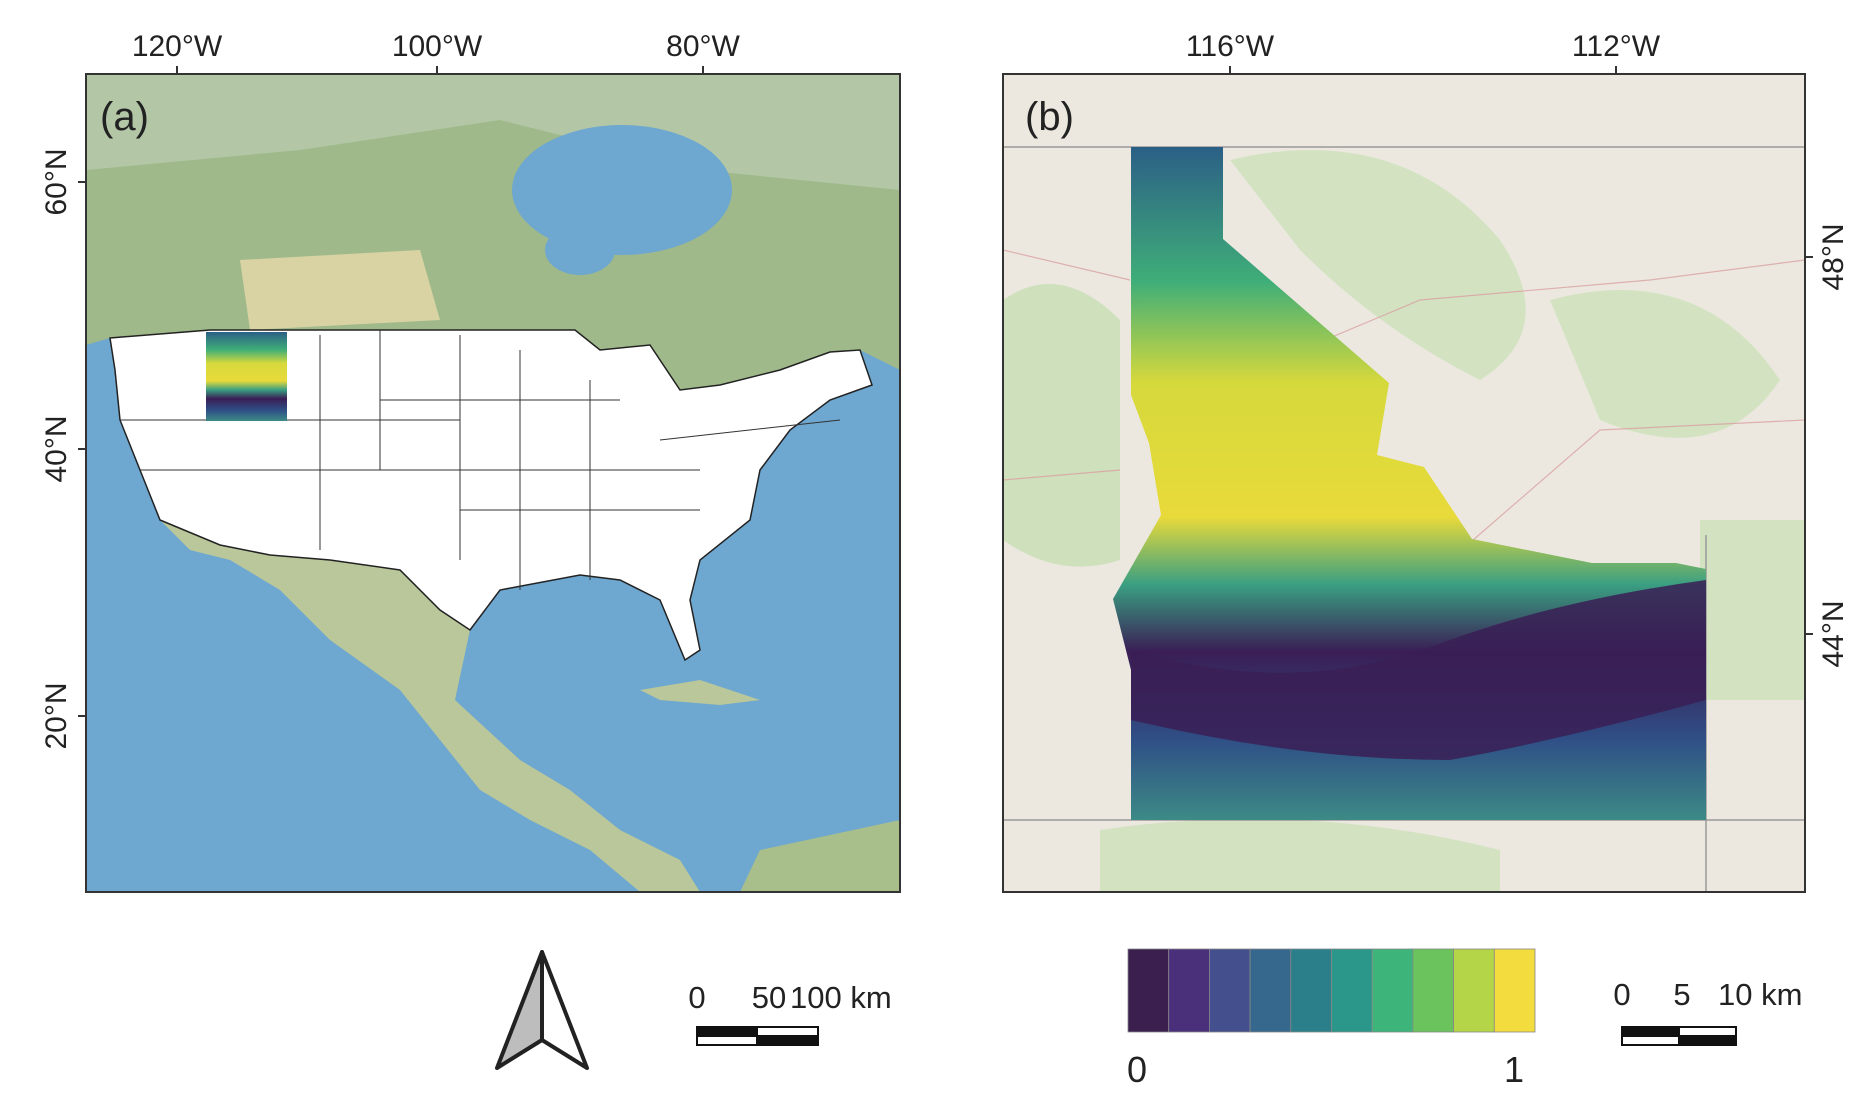 The width and height of the screenshot is (1868, 1103). I want to click on north-arrow, so click(542, 1010).